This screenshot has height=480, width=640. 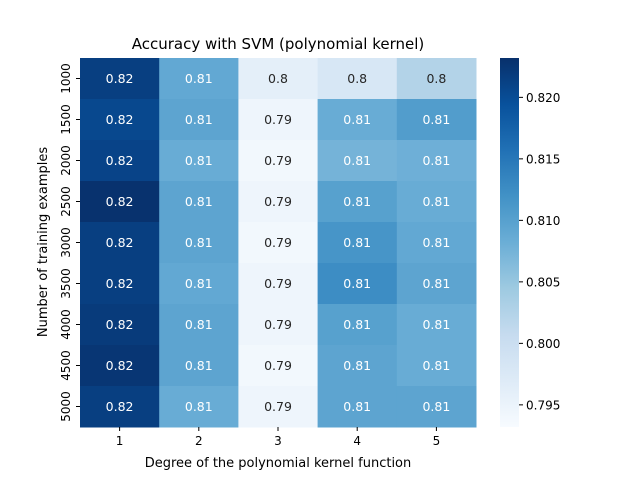 I want to click on x-tick-label: 5, so click(x=437, y=441).